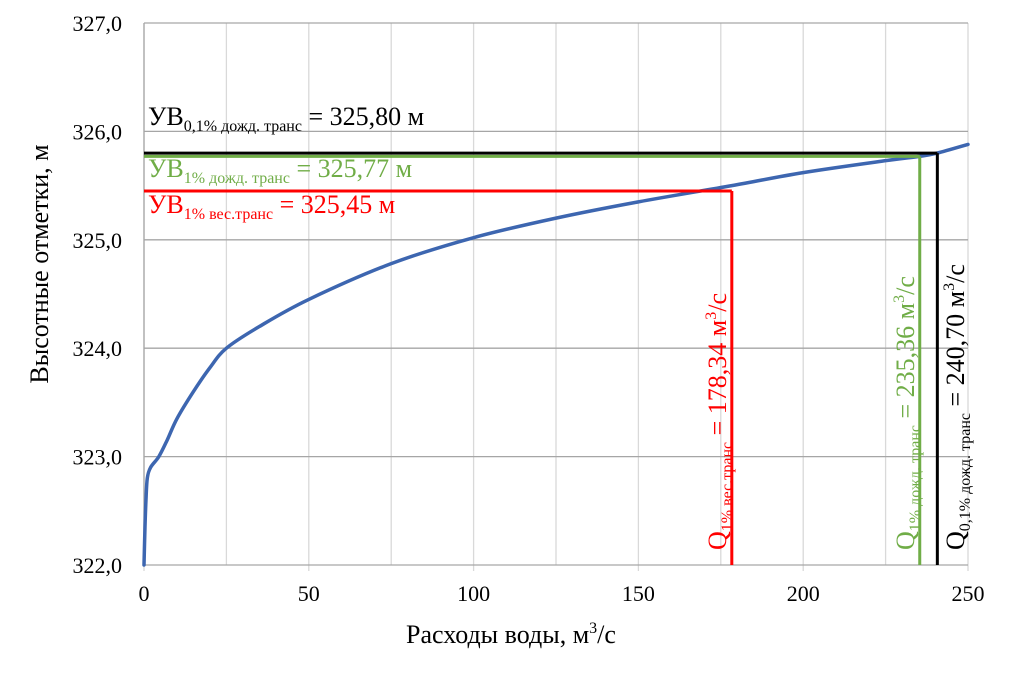 This screenshot has width=1009, height=673. Describe the element at coordinates (968, 593) in the screenshot. I see `x-tick-label: 250` at that location.